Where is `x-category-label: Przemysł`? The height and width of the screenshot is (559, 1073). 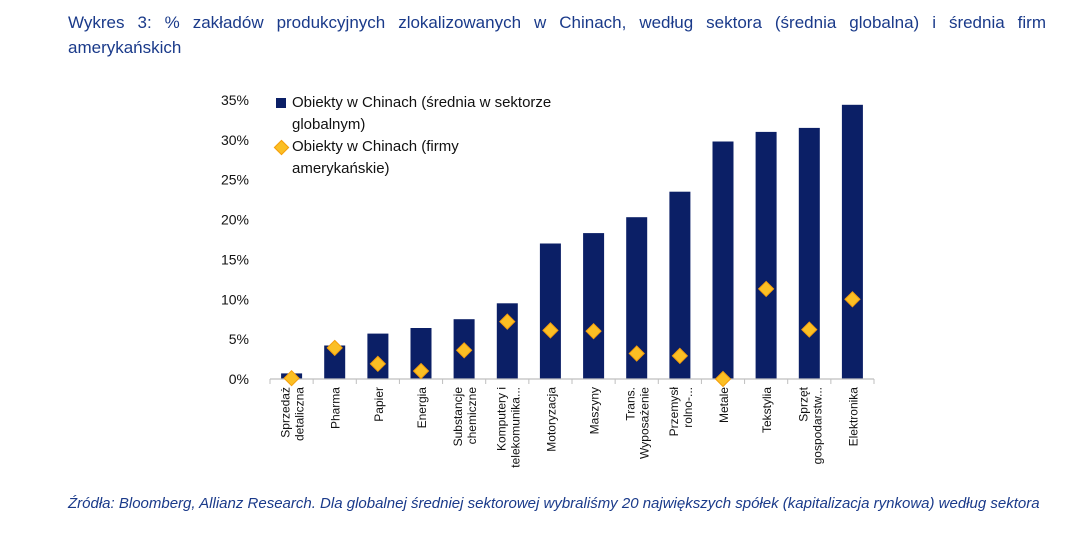 x-category-label: Przemysł is located at coordinates (674, 412).